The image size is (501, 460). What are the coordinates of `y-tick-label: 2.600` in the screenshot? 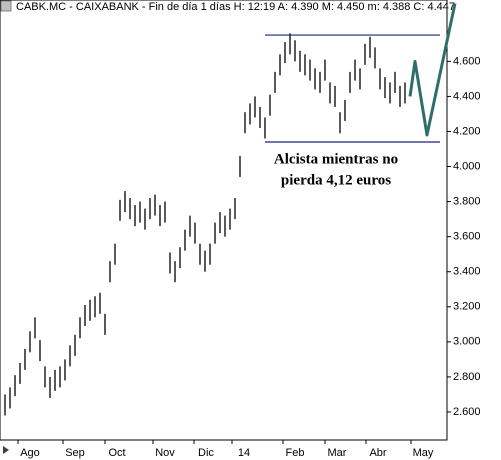 It's located at (467, 412).